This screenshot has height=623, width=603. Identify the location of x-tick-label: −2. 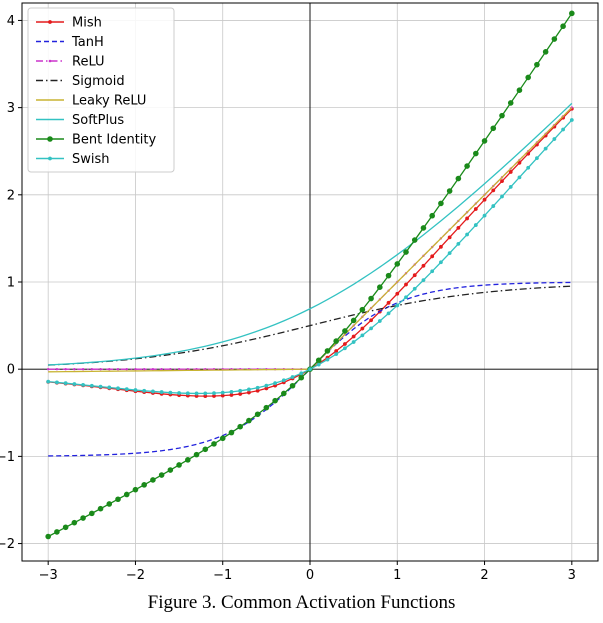
(135, 575).